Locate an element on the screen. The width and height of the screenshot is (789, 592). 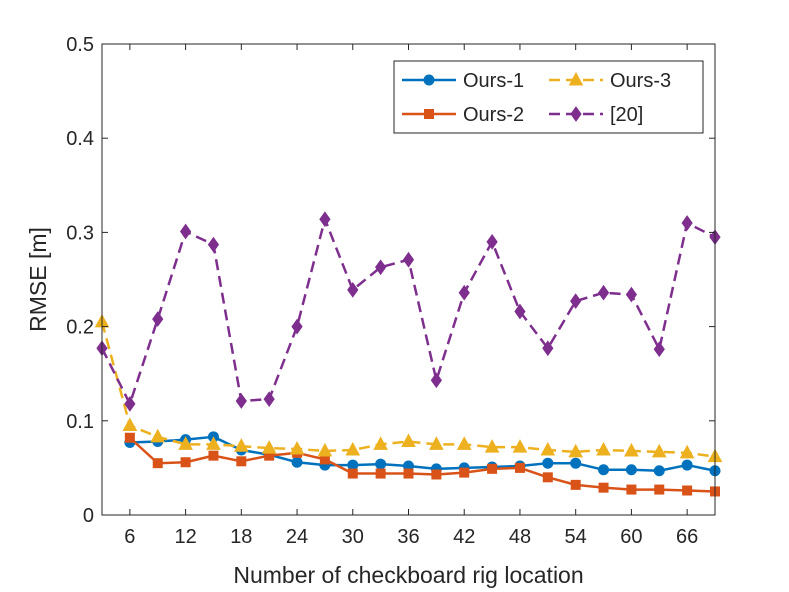
y-tick-label: 0.2 is located at coordinates (80, 328).